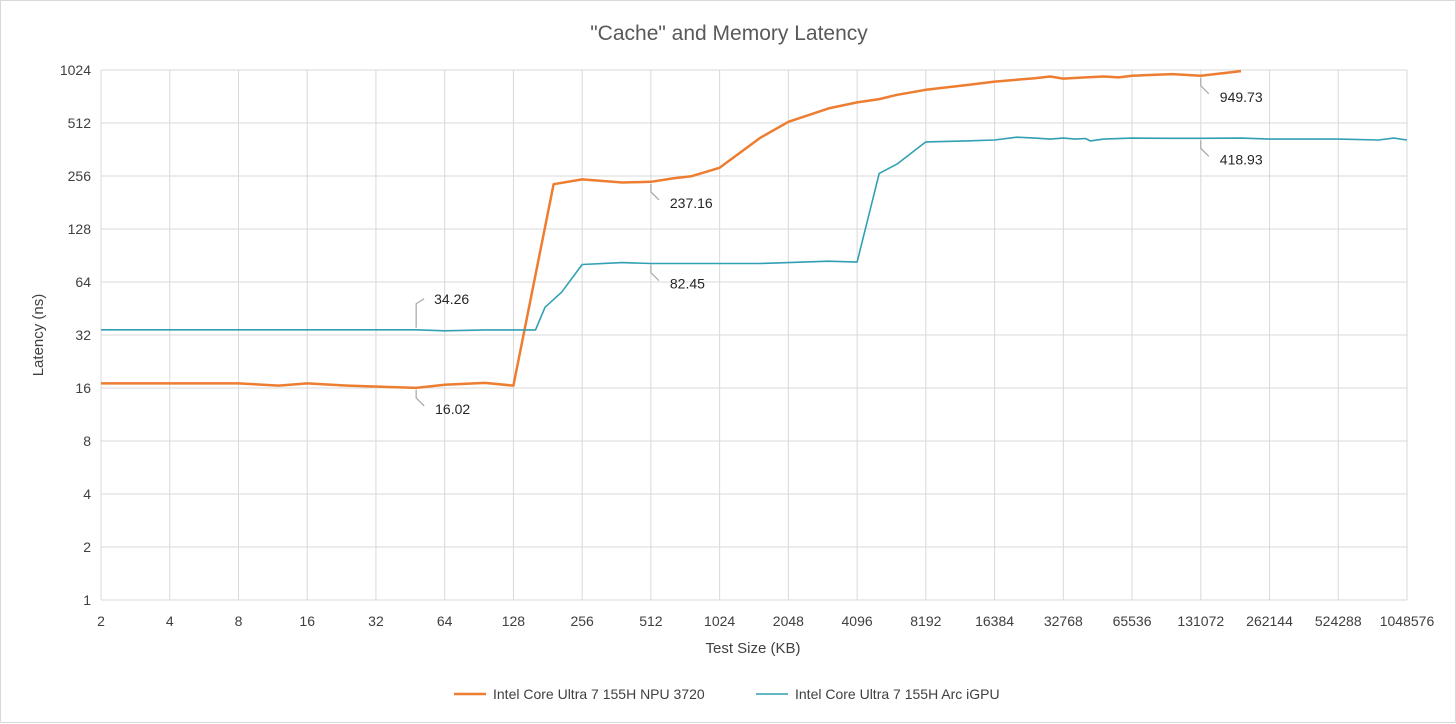 Image resolution: width=1456 pixels, height=724 pixels. What do you see at coordinates (691, 203) in the screenshot?
I see `data-label: 237.16` at bounding box center [691, 203].